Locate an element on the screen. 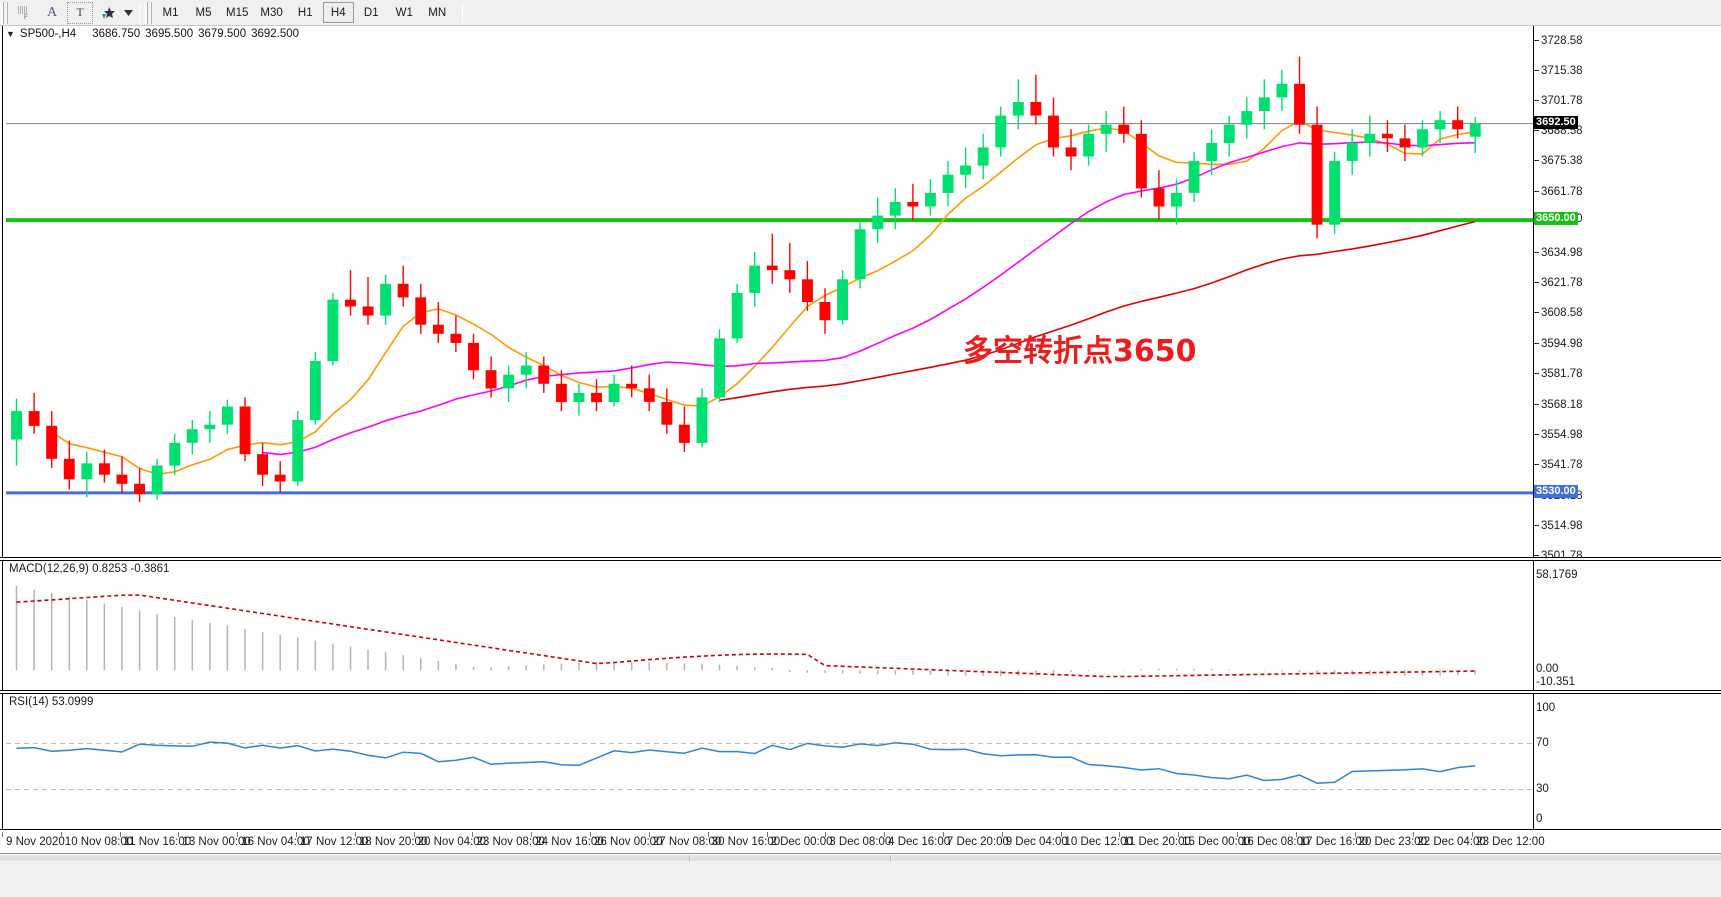 The height and width of the screenshot is (897, 1721). price-tick: 3541.78 is located at coordinates (1558, 465).